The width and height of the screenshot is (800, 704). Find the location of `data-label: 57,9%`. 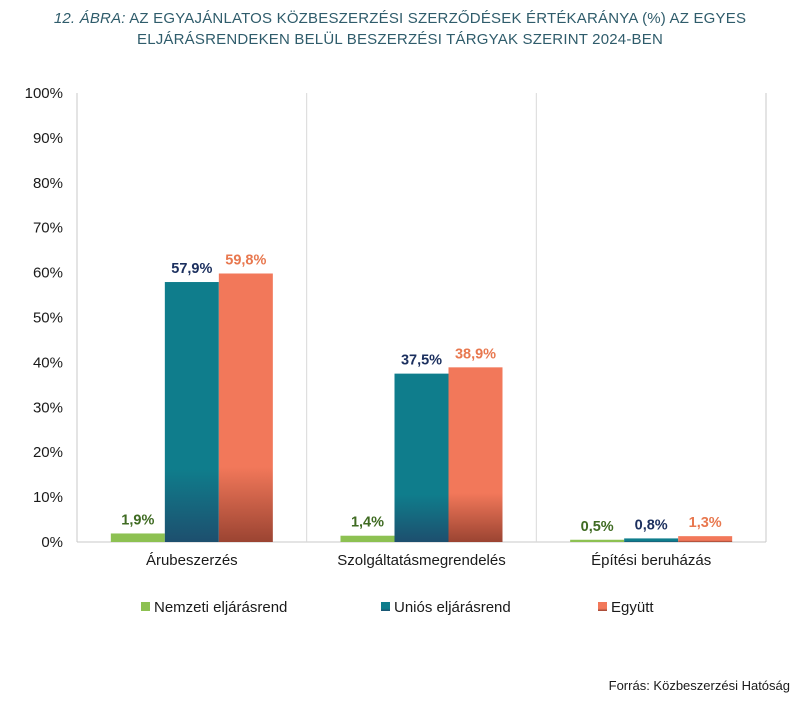

data-label: 57,9% is located at coordinates (191, 269).